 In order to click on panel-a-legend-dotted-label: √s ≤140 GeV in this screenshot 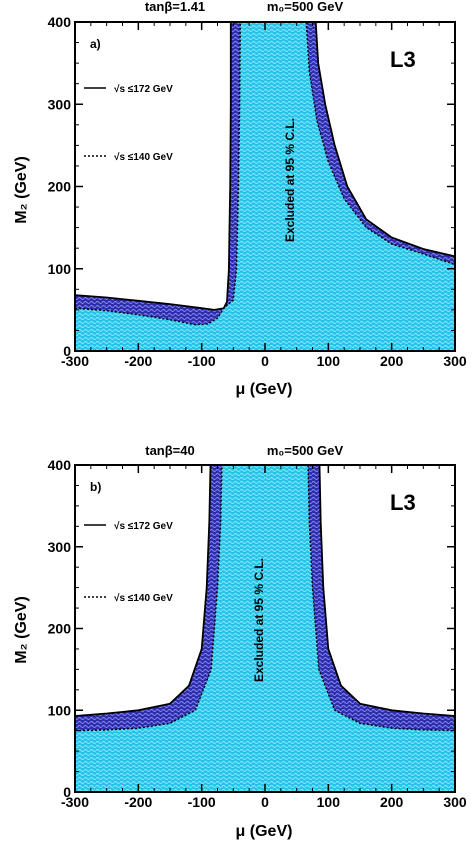, I will do `click(143, 157)`.